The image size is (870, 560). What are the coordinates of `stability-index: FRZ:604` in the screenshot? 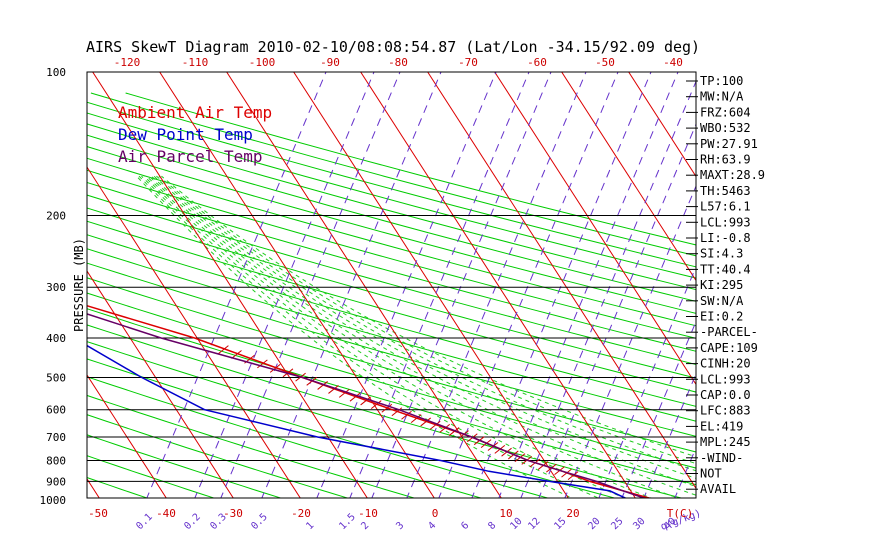 It's located at (725, 112).